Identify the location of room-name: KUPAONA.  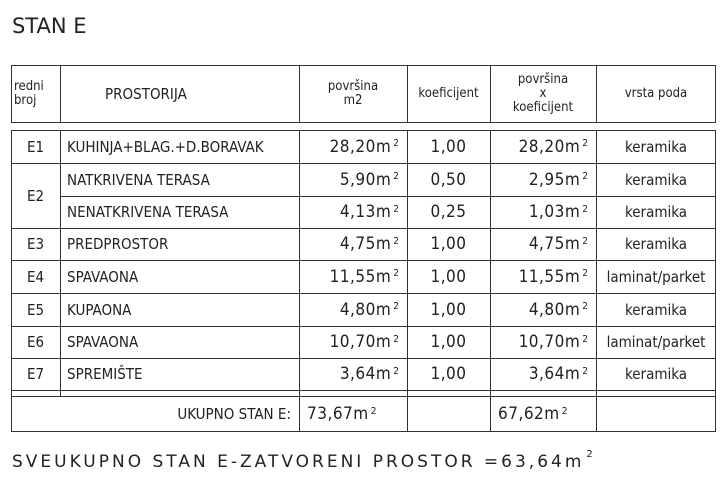
(179, 309).